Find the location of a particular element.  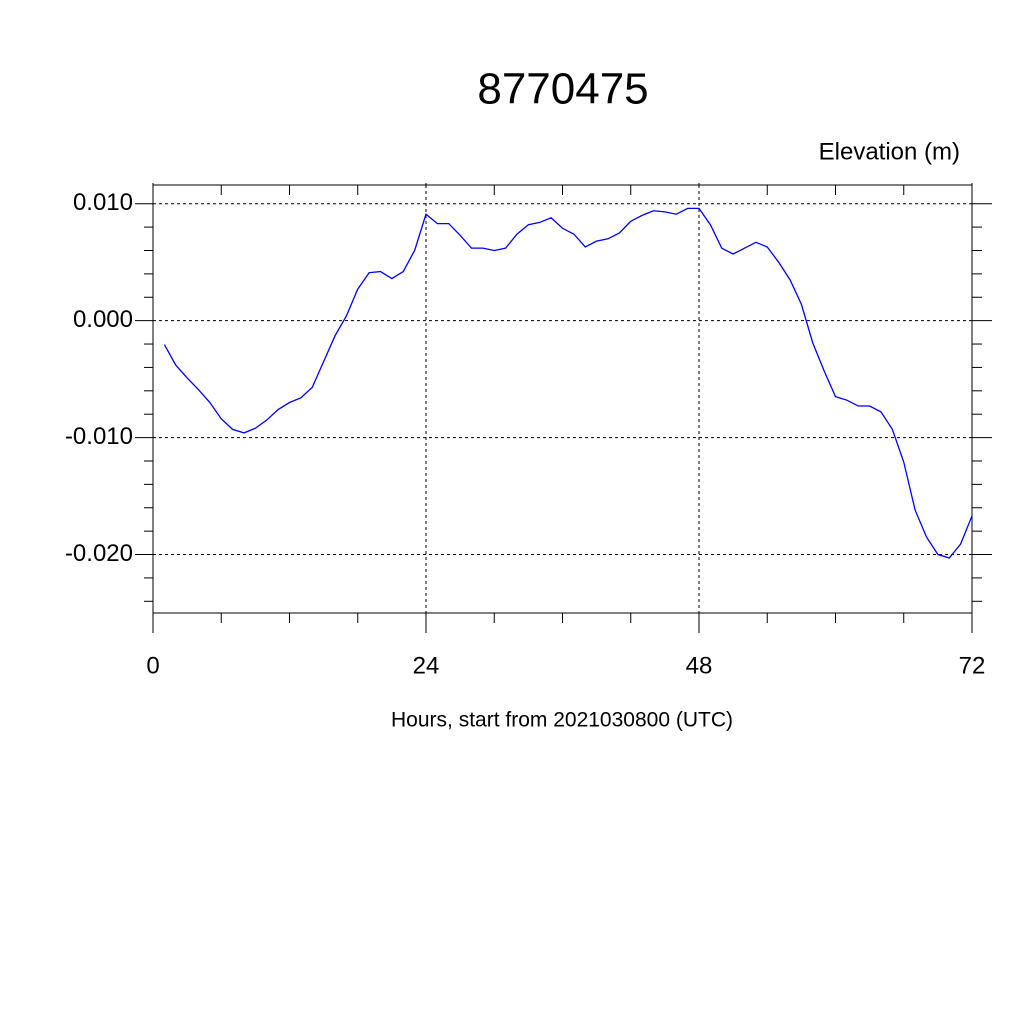

x-tick-label: 0 is located at coordinates (152, 665).